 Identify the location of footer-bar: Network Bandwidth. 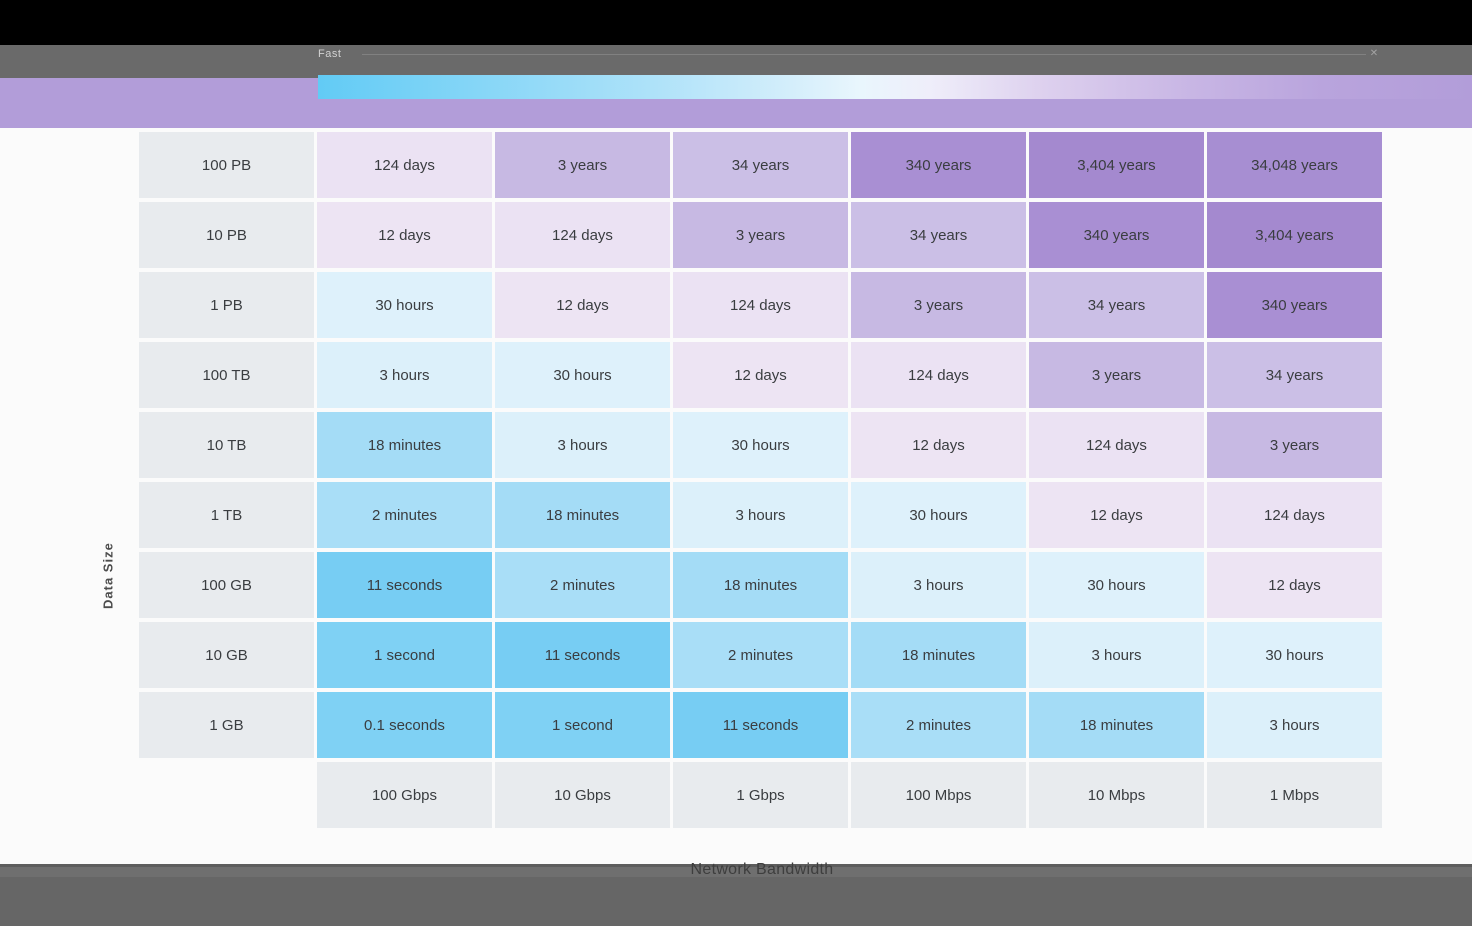
(736, 893).